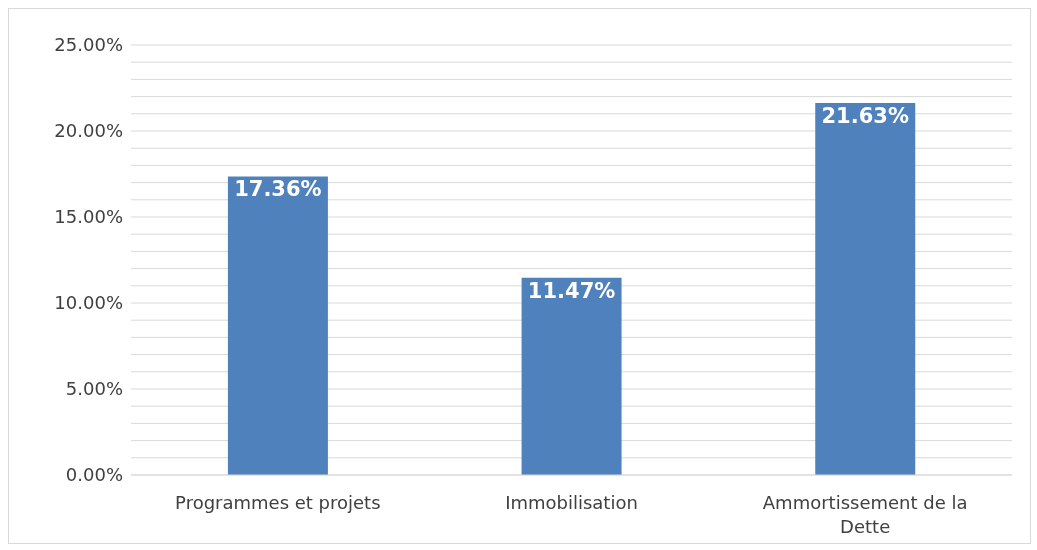 The width and height of the screenshot is (1037, 550). Describe the element at coordinates (88, 217) in the screenshot. I see `y-tick-label: 15.00%` at that location.